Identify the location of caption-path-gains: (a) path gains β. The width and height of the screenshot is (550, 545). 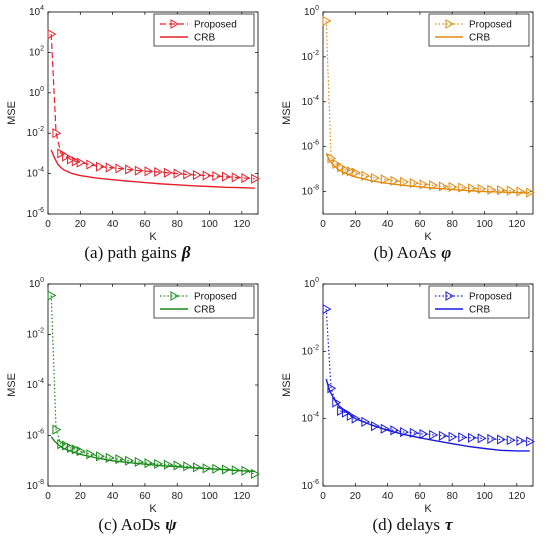
(137, 253).